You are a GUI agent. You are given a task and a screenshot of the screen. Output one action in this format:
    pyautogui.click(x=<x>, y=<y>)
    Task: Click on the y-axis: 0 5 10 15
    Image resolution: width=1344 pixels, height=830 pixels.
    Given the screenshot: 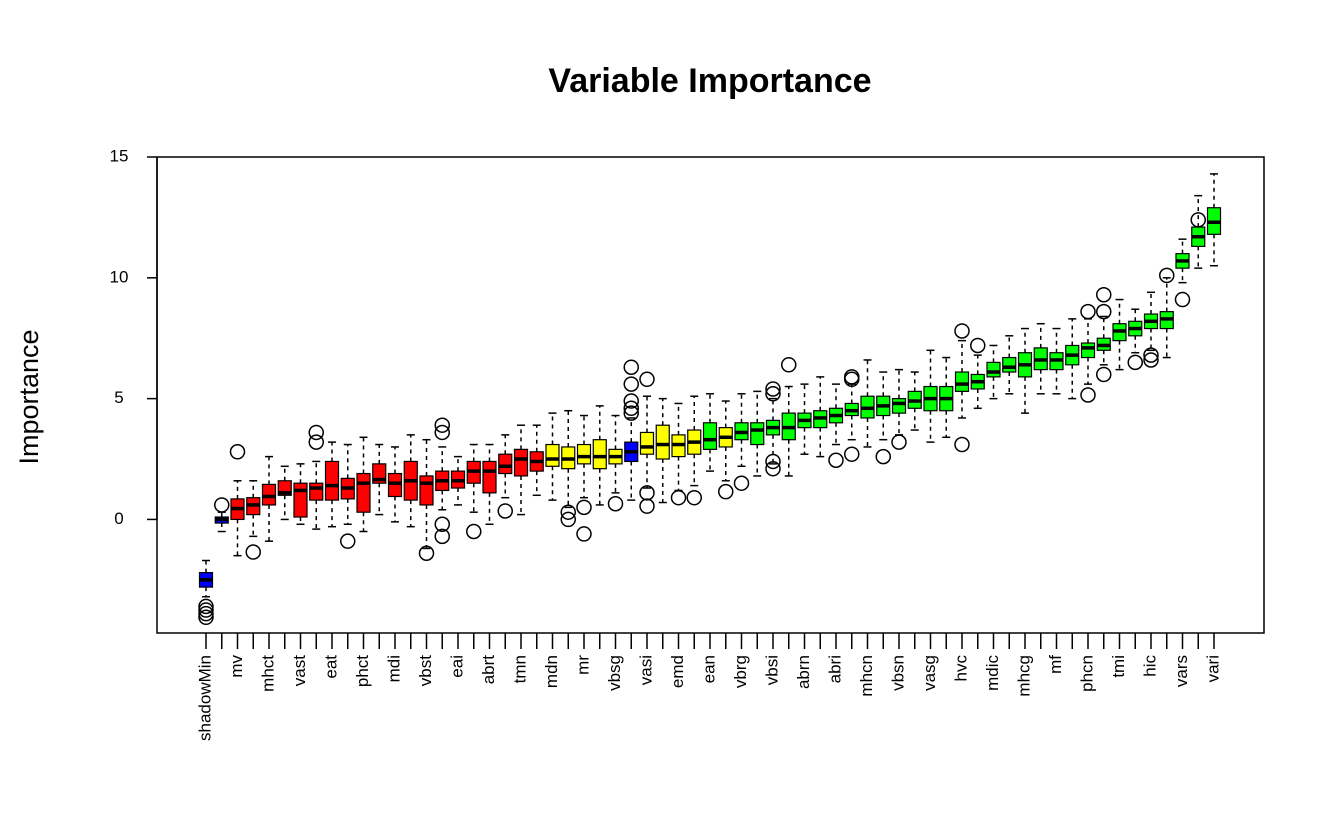 What is the action you would take?
    pyautogui.click(x=134, y=337)
    